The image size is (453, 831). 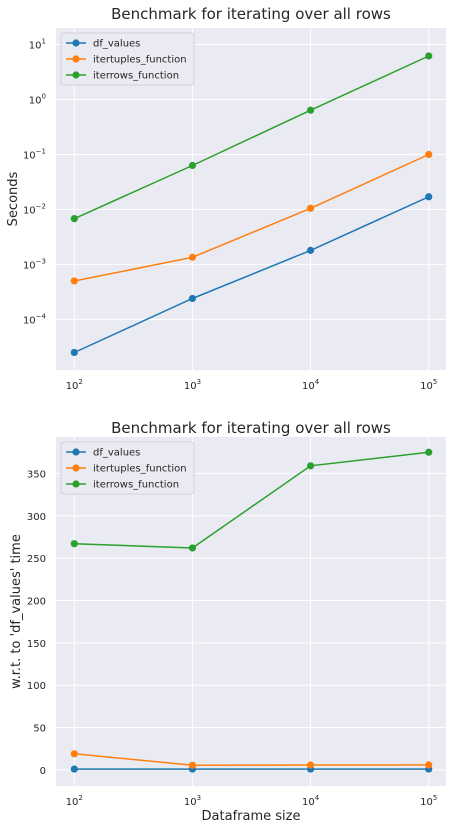 What do you see at coordinates (39, 729) in the screenshot?
I see `y-tick-label: 50` at bounding box center [39, 729].